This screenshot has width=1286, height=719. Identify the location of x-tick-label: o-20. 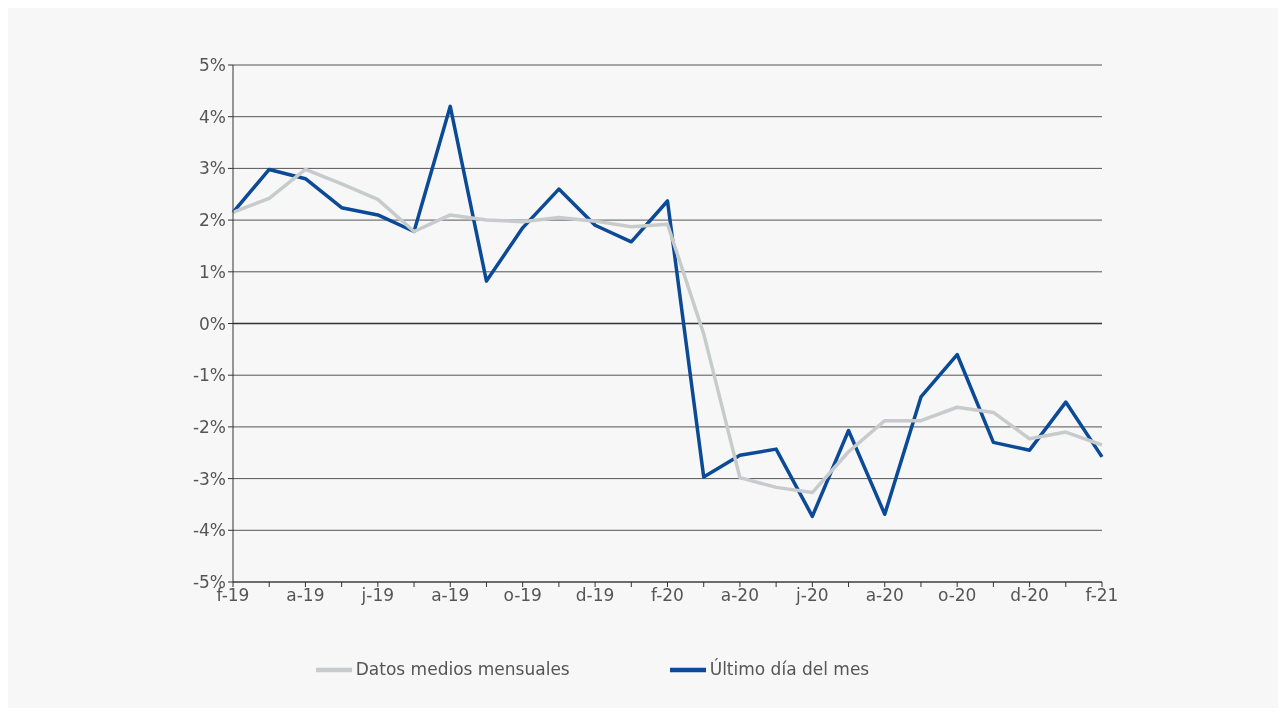
(957, 595).